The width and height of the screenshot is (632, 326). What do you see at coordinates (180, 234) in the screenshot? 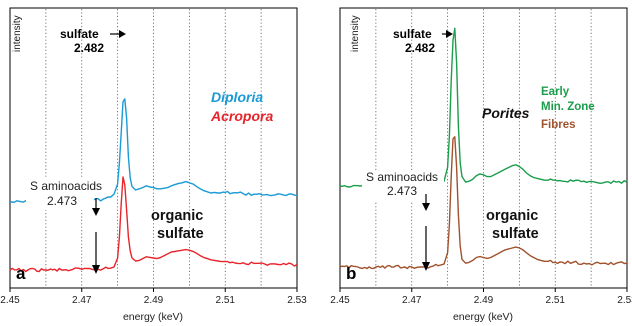
I see `panel-a-organic-sulfate-label: sulfate` at bounding box center [180, 234].